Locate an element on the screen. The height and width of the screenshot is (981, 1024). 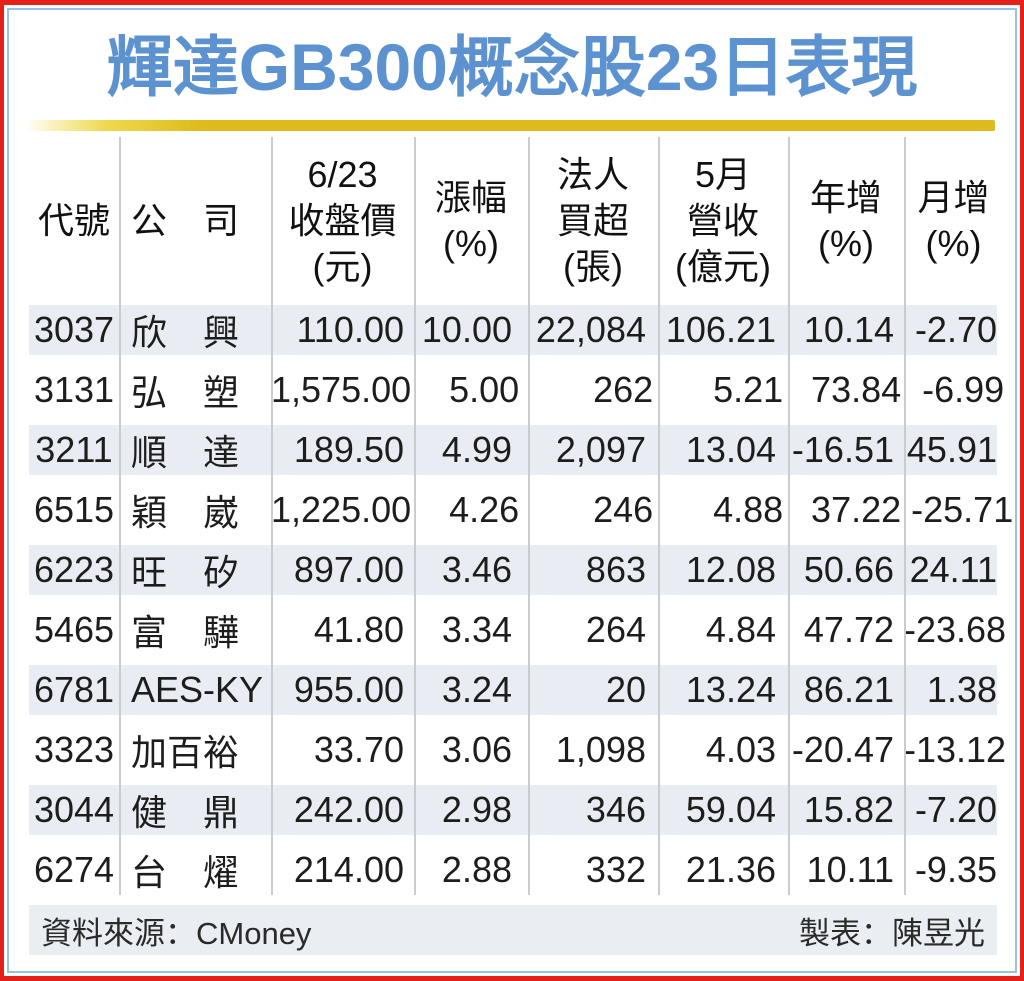
cell: 6274 is located at coordinates (74, 869).